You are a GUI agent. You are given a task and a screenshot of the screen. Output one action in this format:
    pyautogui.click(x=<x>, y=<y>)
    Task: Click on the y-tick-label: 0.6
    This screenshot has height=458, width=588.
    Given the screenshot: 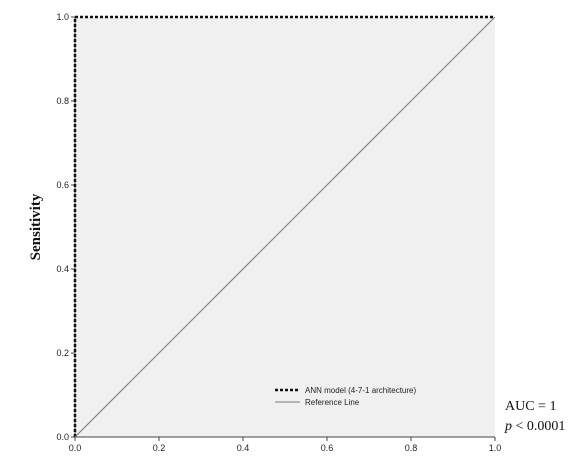 What is the action you would take?
    pyautogui.click(x=62, y=185)
    